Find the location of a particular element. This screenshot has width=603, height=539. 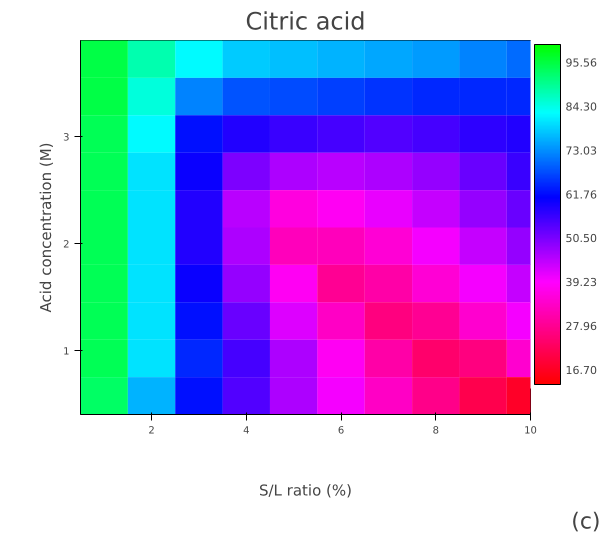

x-tick-label: 8 is located at coordinates (435, 431).